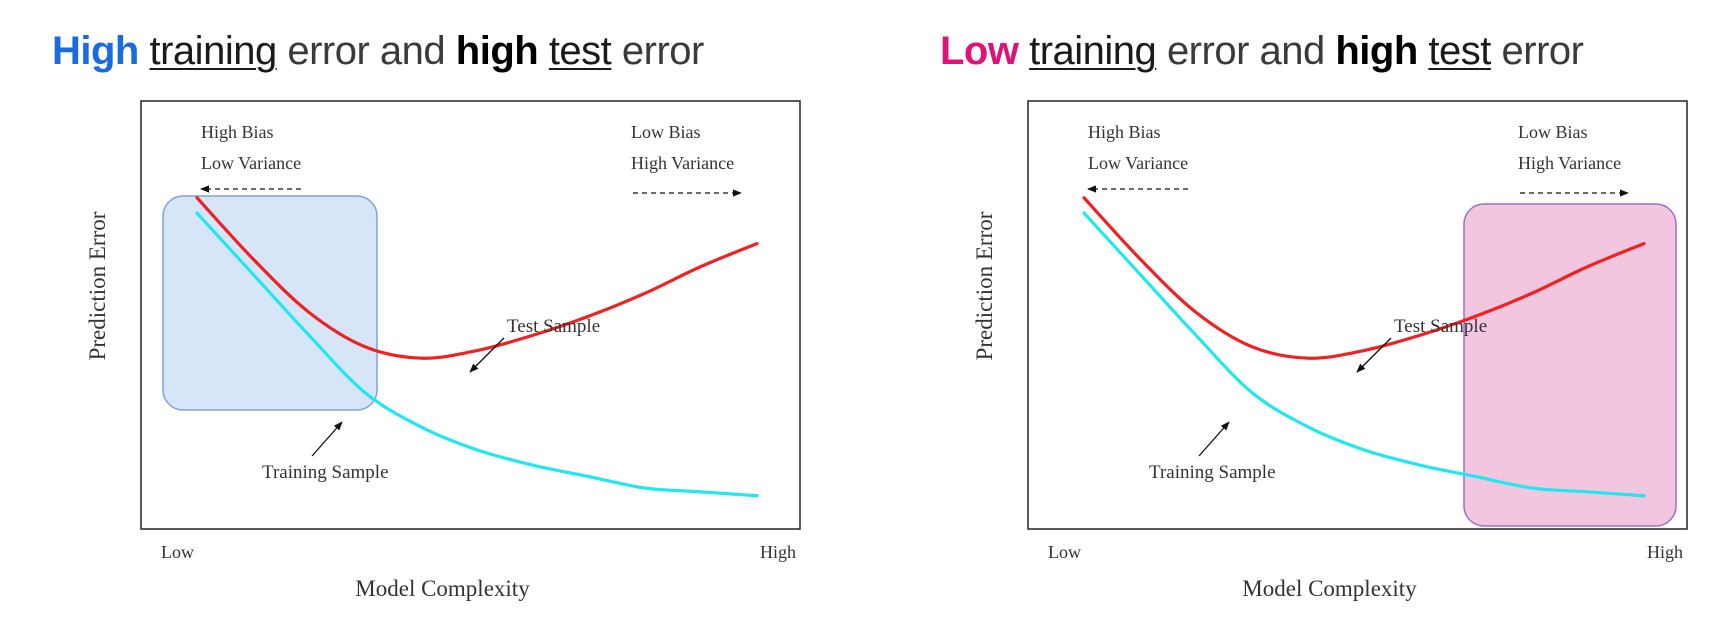 The image size is (1712, 619). I want to click on left-panel-title: High training error and high test error, so click(378, 51).